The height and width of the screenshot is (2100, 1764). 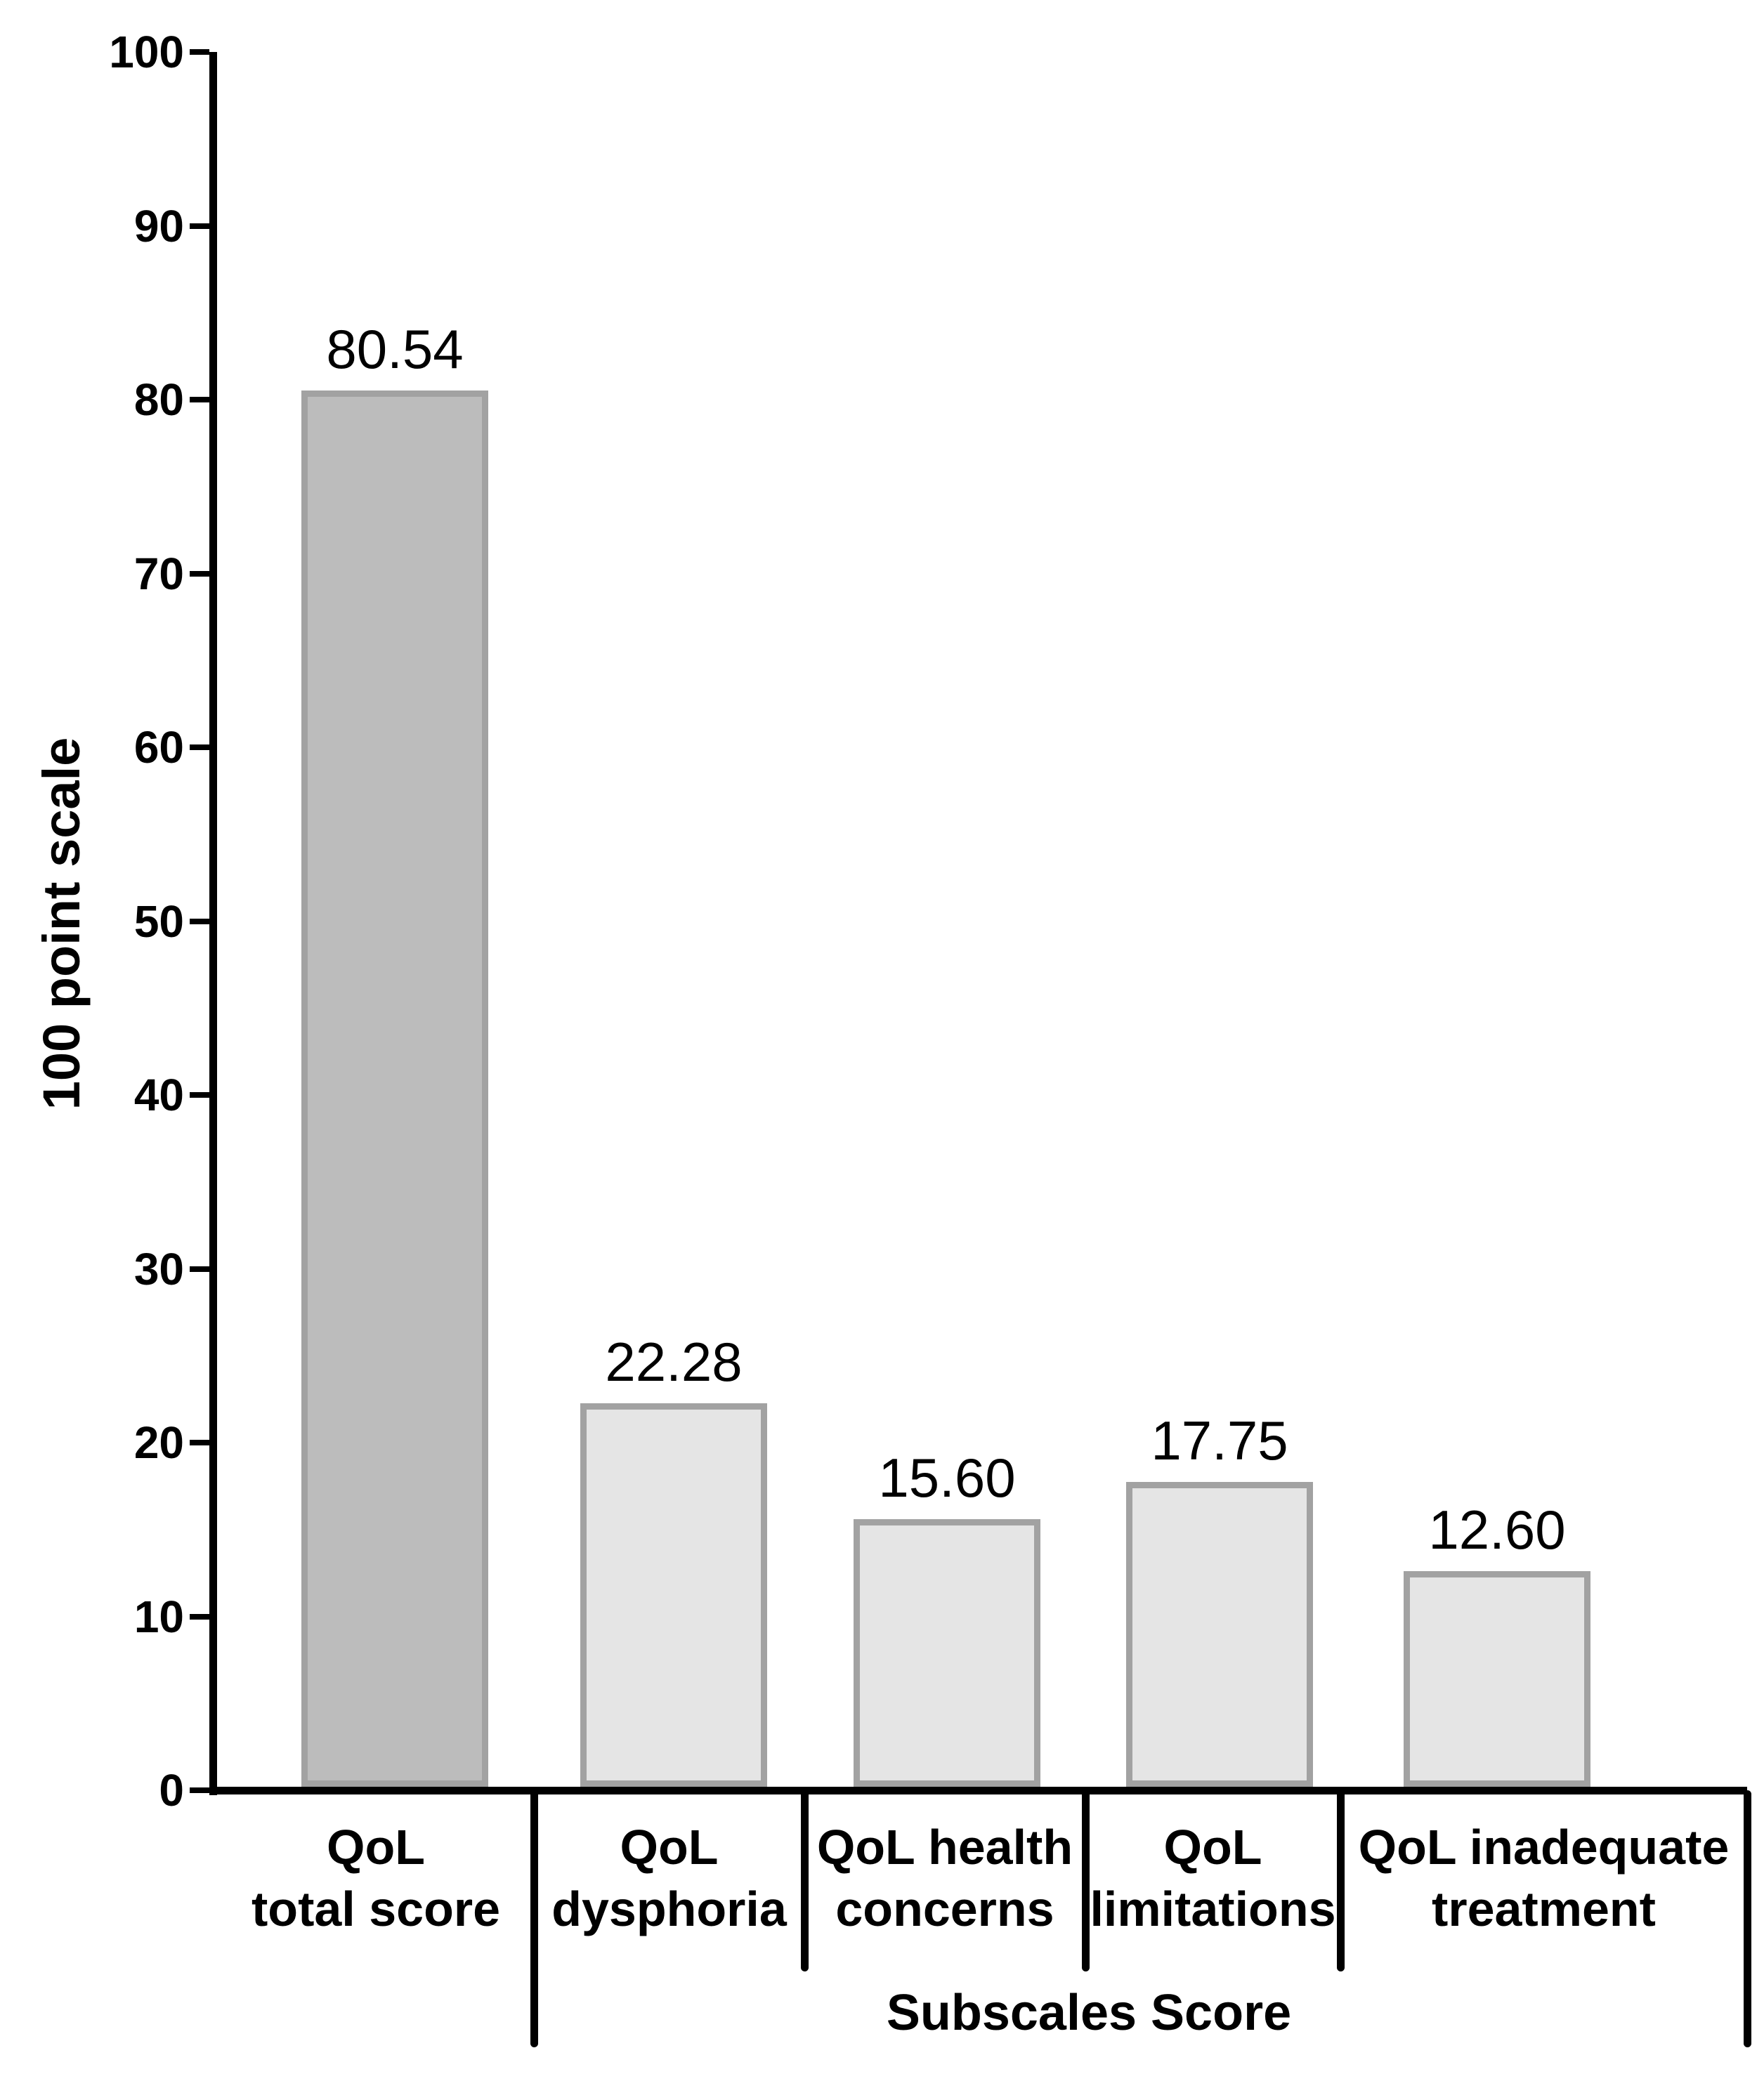 I want to click on subscales-axis-label: Subscales Score, so click(x=1089, y=2013).